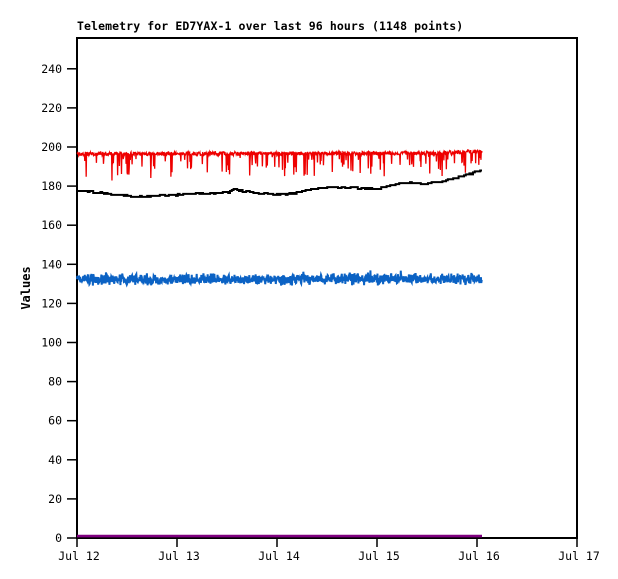 The height and width of the screenshot is (579, 618). What do you see at coordinates (51, 342) in the screenshot?
I see `y-tick-label: 100` at bounding box center [51, 342].